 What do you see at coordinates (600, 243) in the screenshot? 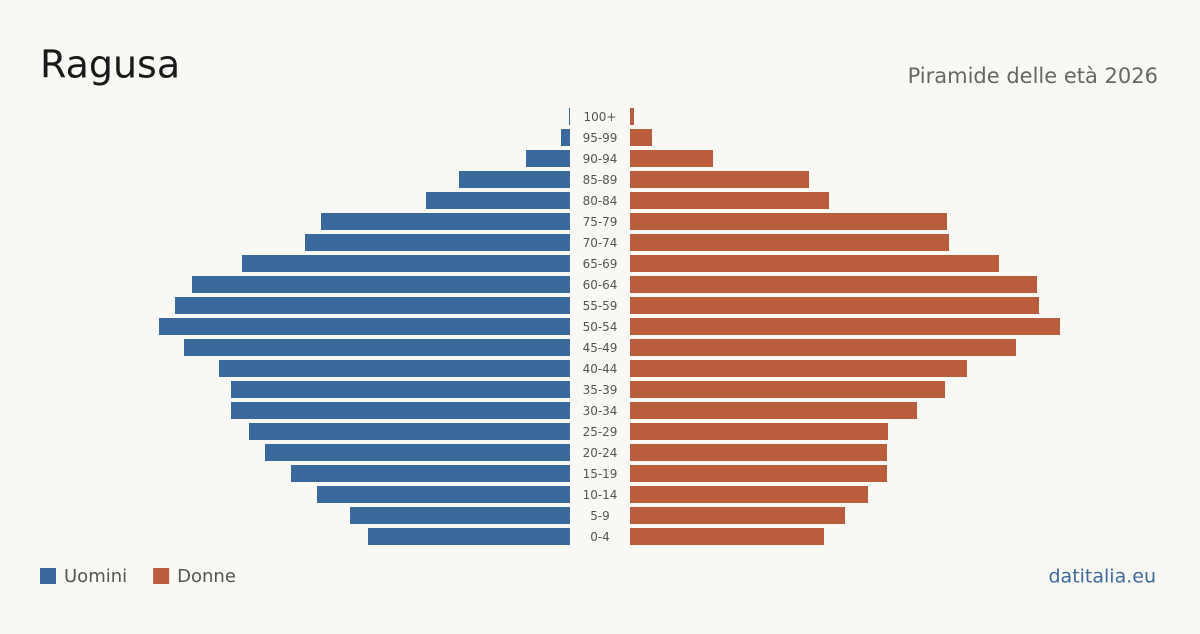
I see `age-label: 70-74` at bounding box center [600, 243].